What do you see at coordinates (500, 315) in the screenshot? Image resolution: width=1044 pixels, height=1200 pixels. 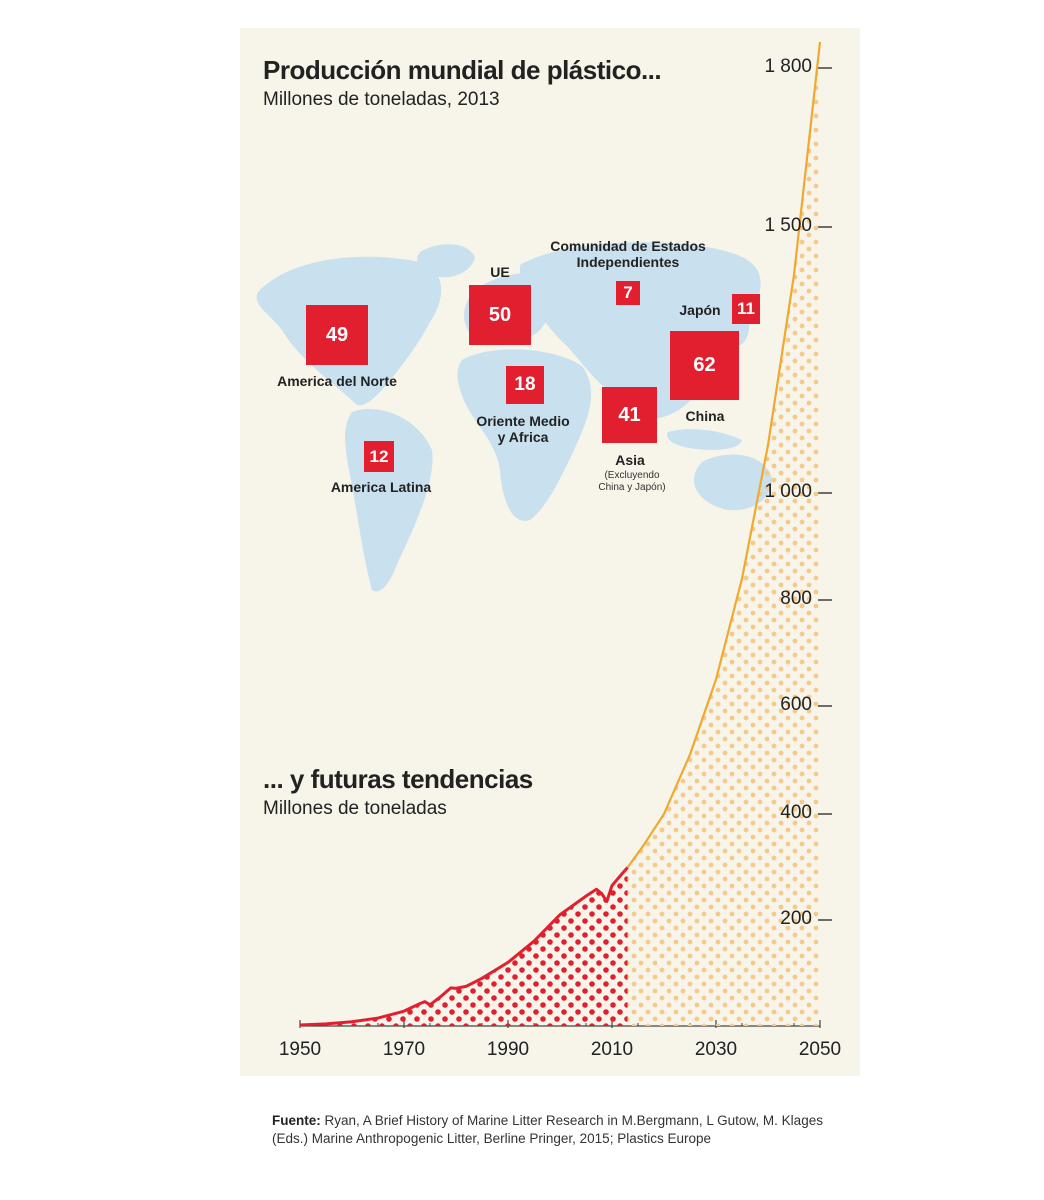 I see `region-value-ue: 50` at bounding box center [500, 315].